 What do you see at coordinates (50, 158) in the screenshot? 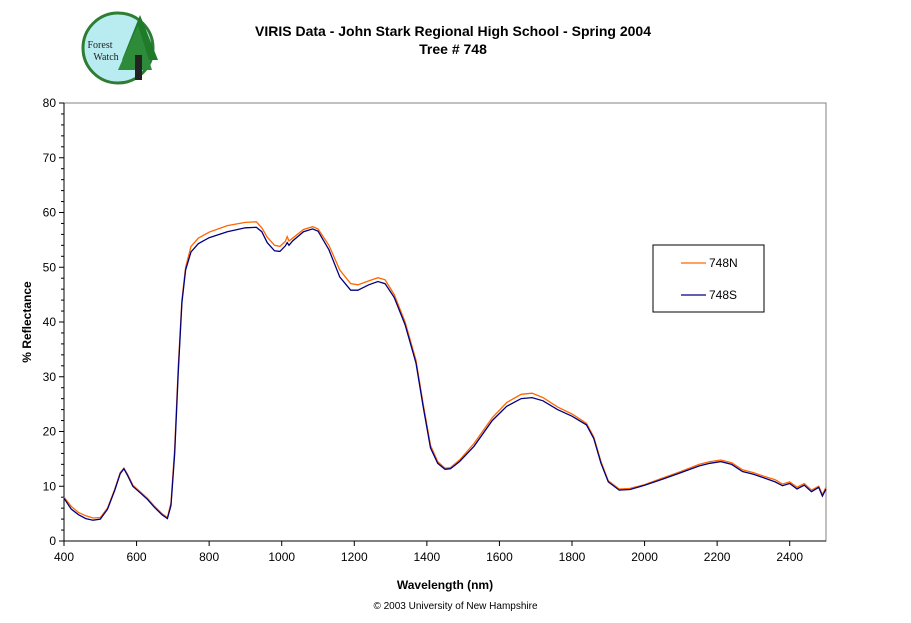
I see `y-tick-label: 70` at bounding box center [50, 158].